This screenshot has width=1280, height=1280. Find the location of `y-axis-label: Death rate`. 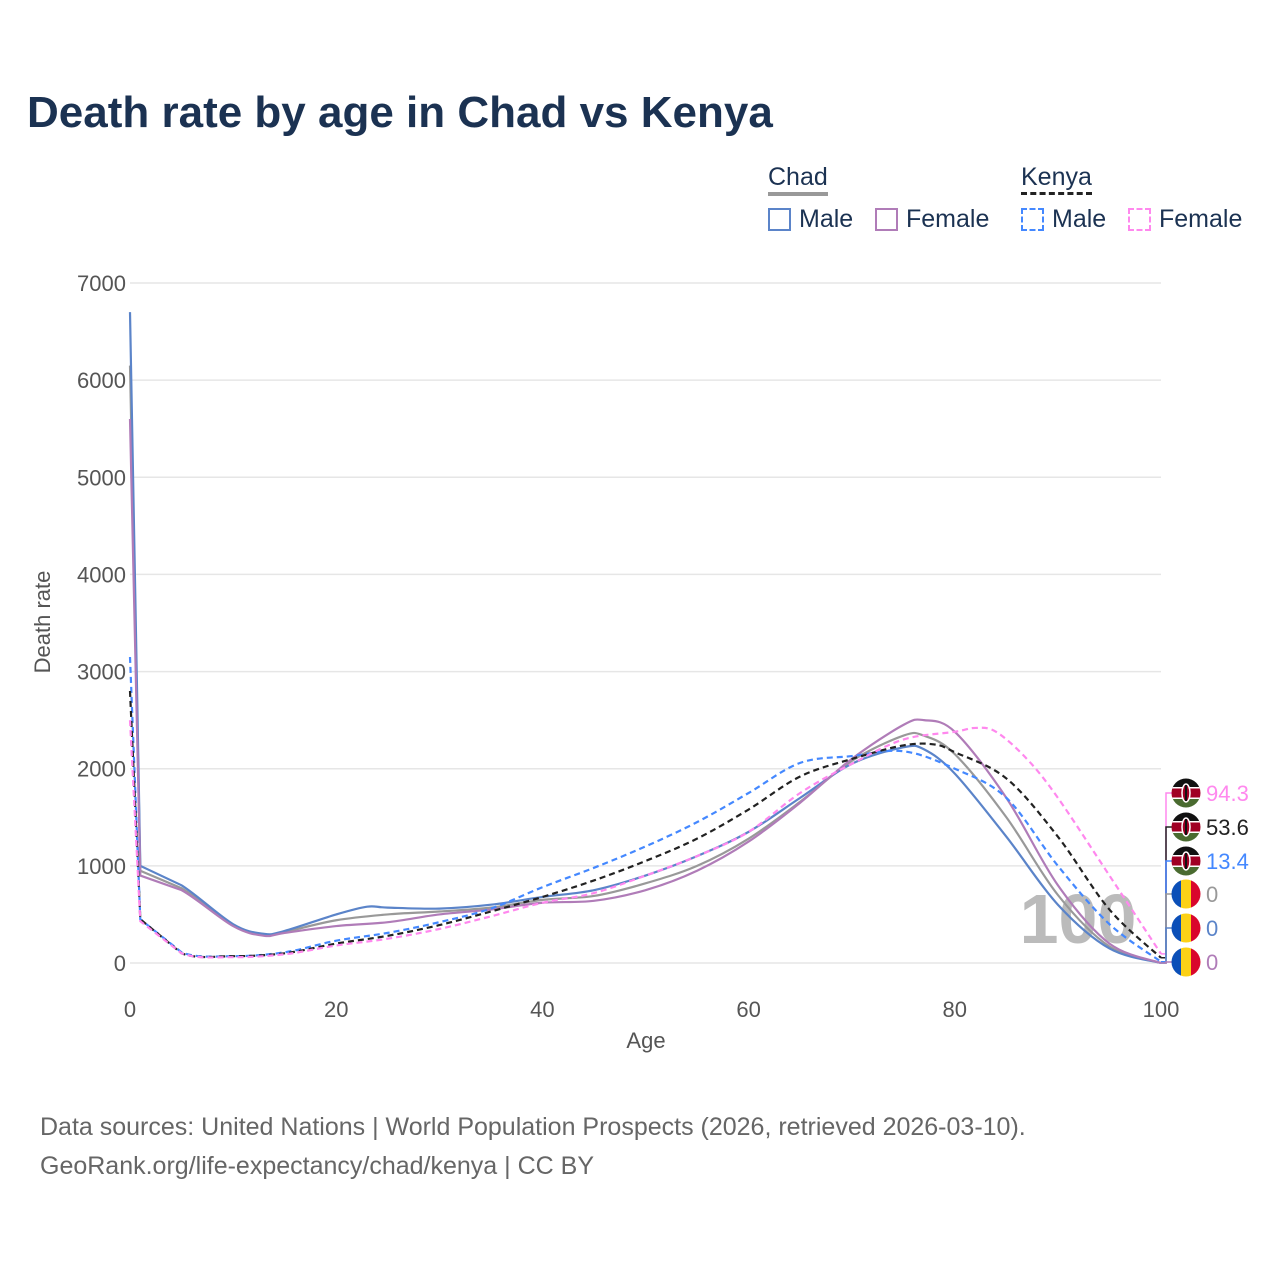

y-axis-label: Death rate is located at coordinates (42, 622).